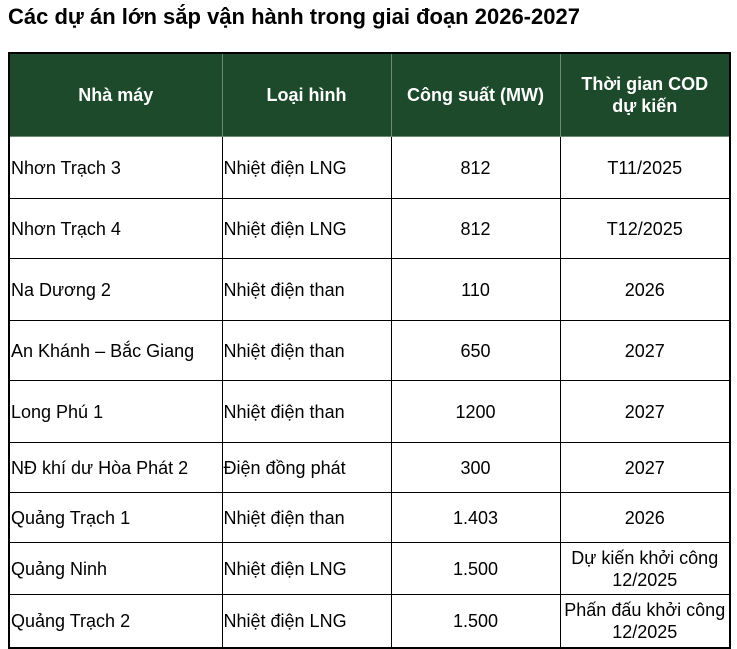 Image resolution: width=737 pixels, height=649 pixels. Describe the element at coordinates (475, 467) in the screenshot. I see `table-cell: 300` at that location.